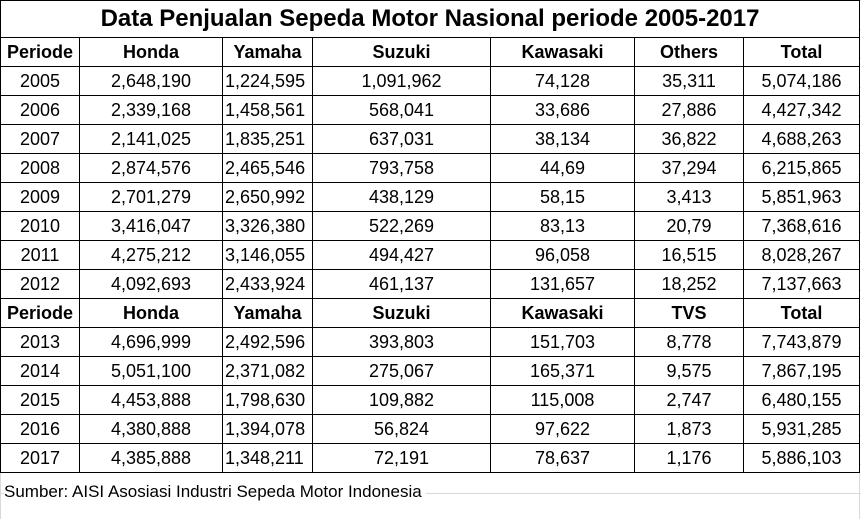  Describe the element at coordinates (562, 139) in the screenshot. I see `cell-kawasaki: 38,134` at that location.